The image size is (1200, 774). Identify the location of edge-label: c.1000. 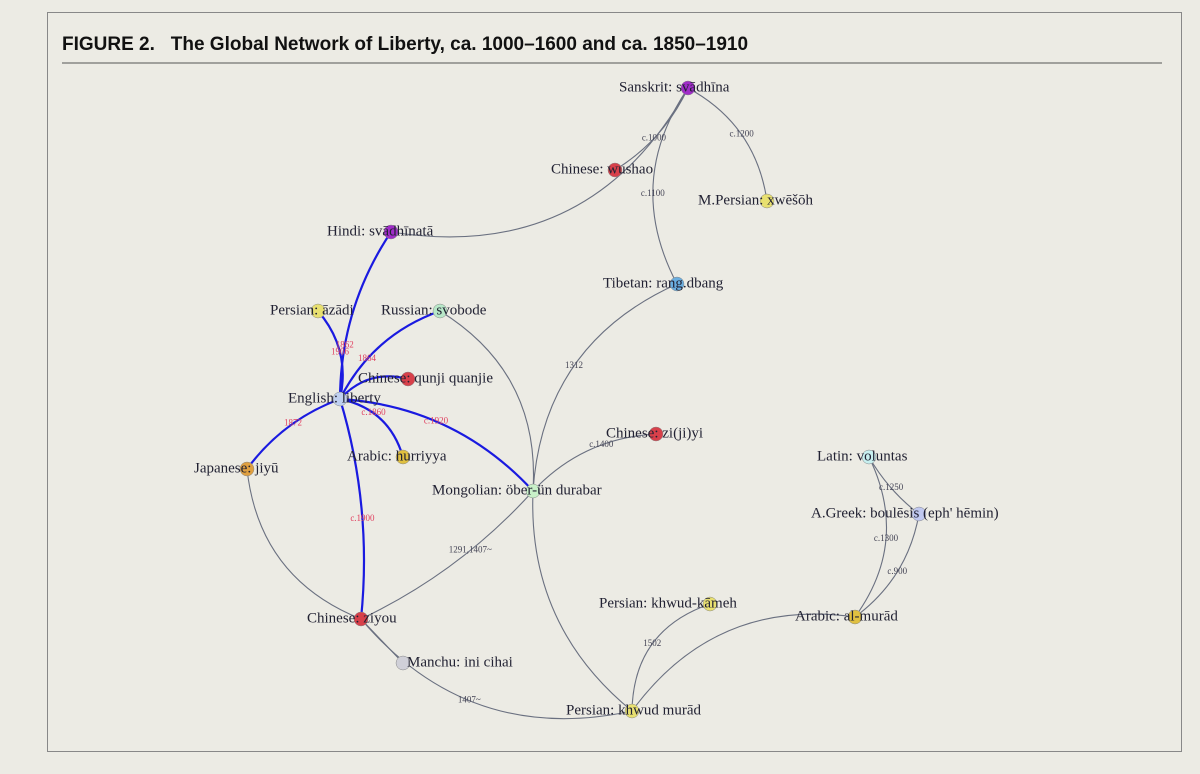
(654, 138).